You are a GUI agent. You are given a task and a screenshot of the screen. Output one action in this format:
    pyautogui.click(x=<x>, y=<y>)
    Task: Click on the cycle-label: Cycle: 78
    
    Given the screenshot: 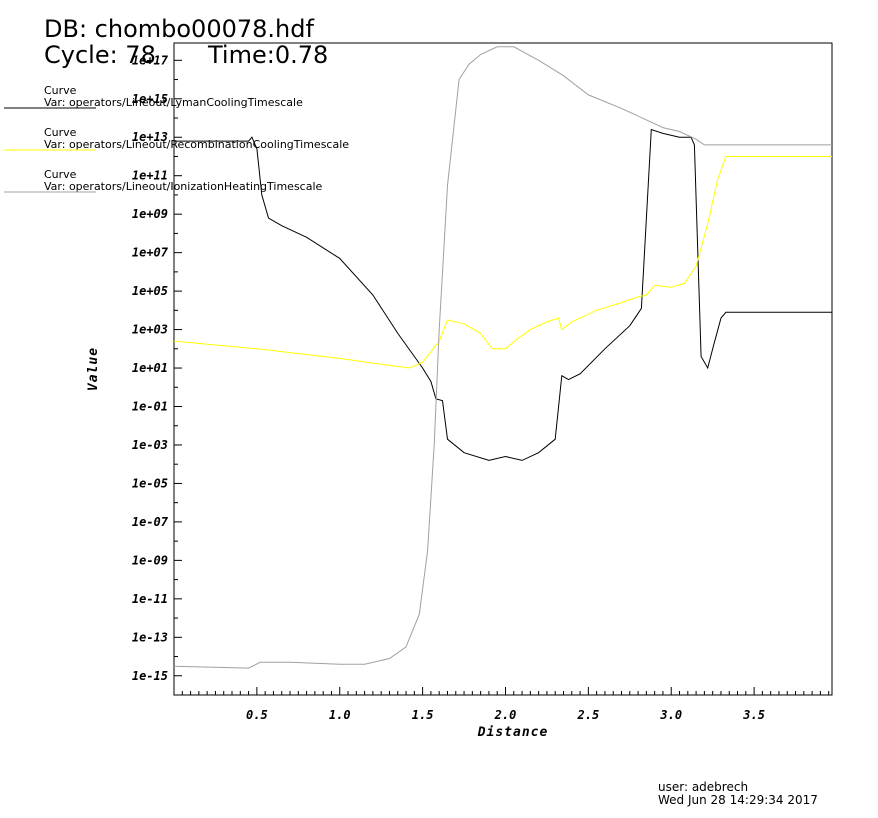 What is the action you would take?
    pyautogui.click(x=100, y=55)
    